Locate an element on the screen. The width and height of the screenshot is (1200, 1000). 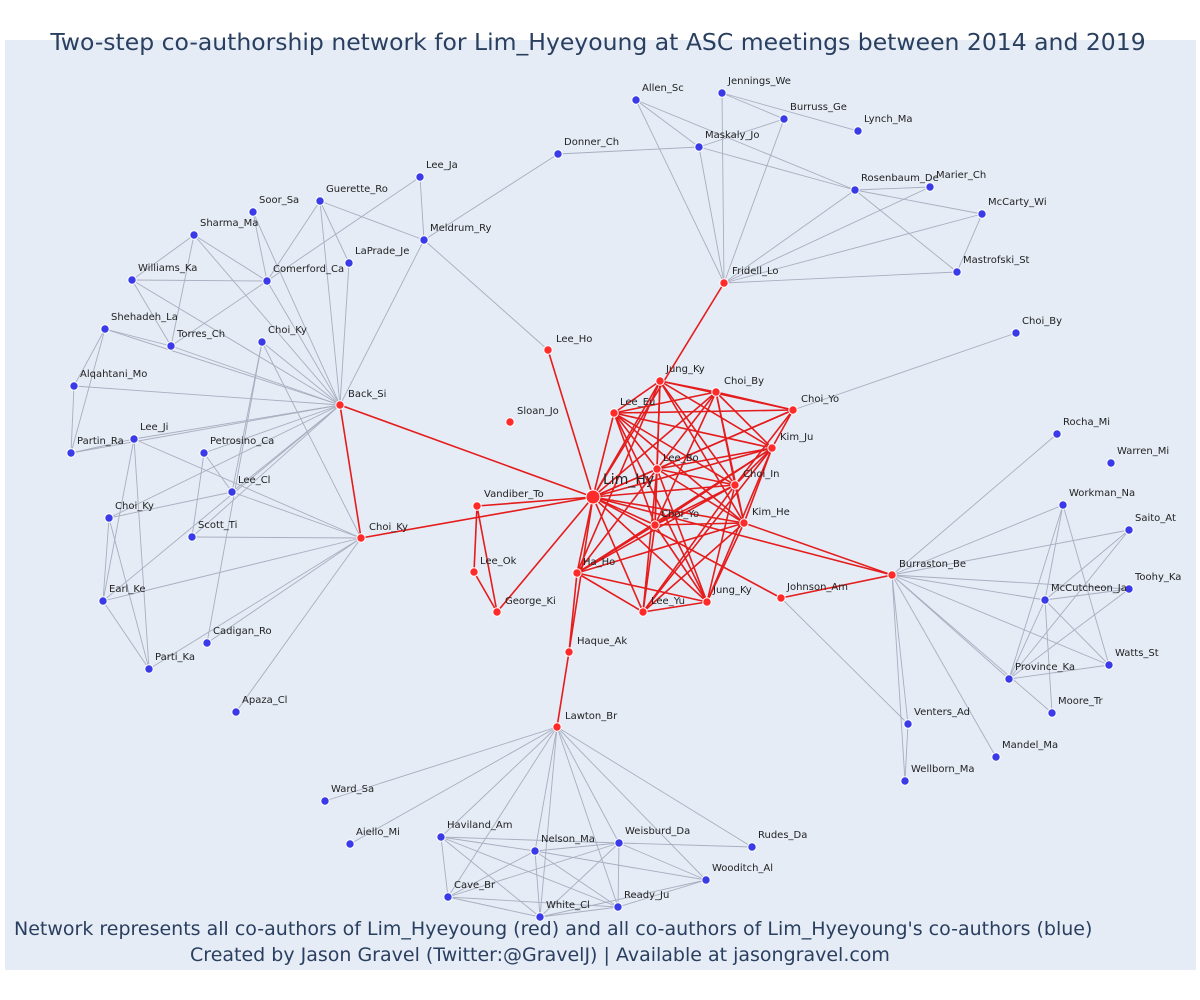
node-Apaza_Cl is located at coordinates (236, 712).